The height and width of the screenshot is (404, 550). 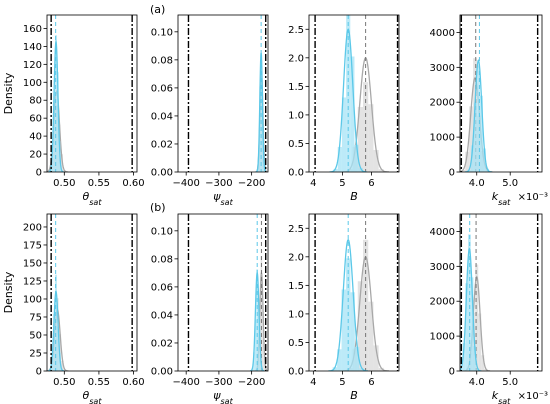 I want to click on x-axis-label: B, so click(x=354, y=395).